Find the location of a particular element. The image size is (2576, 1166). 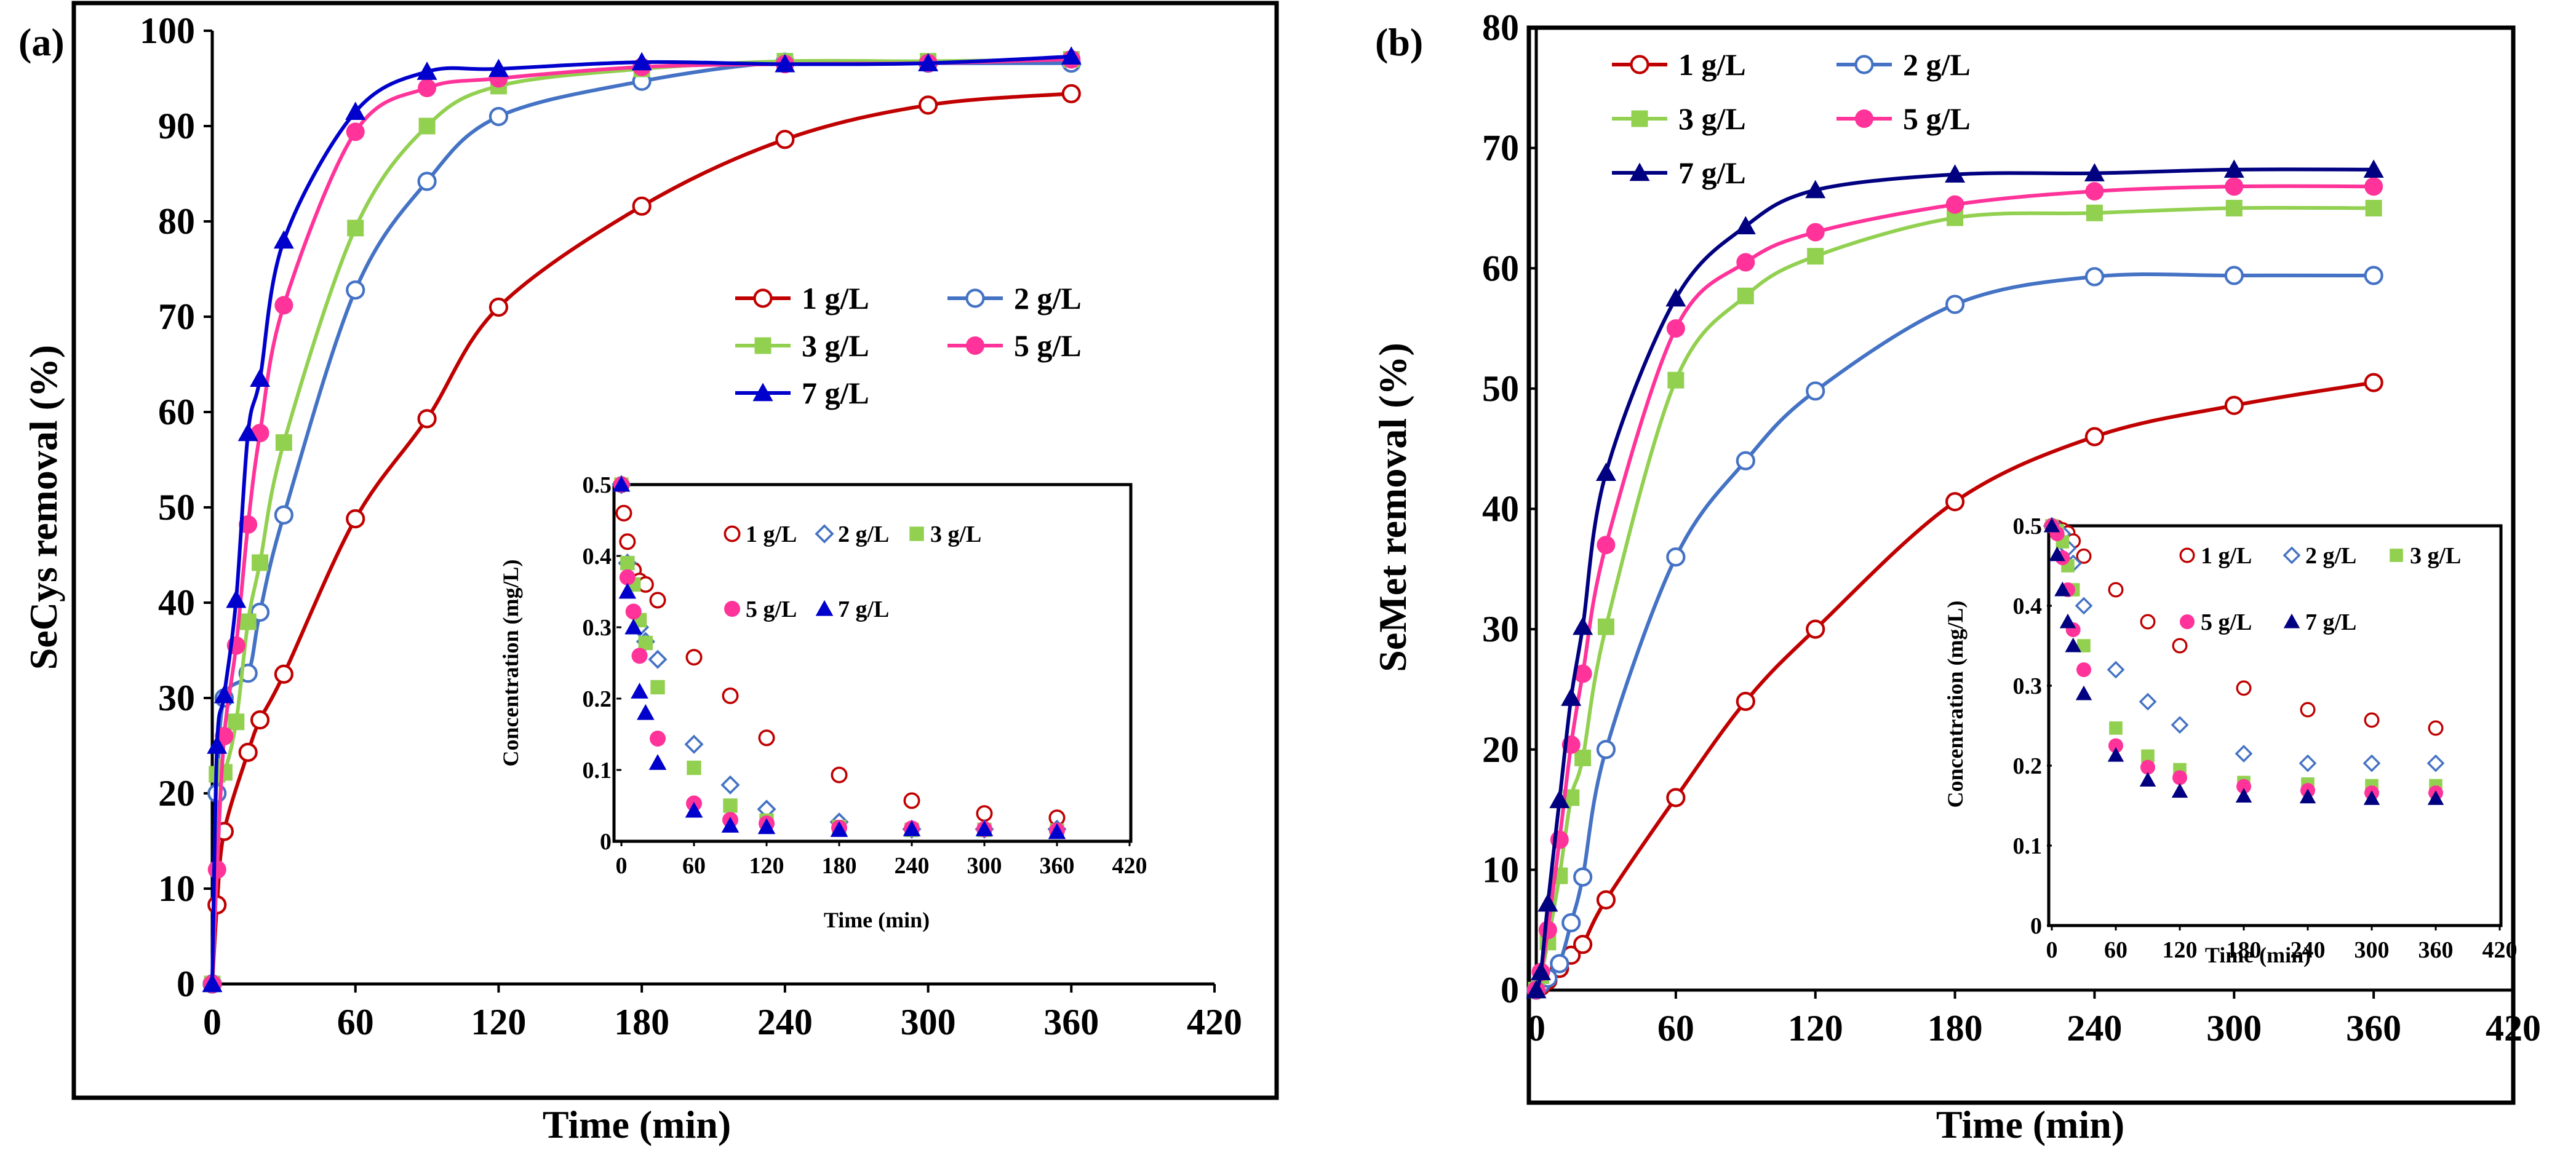

panel-b-inset-xtick-label: 60 is located at coordinates (2115, 950).